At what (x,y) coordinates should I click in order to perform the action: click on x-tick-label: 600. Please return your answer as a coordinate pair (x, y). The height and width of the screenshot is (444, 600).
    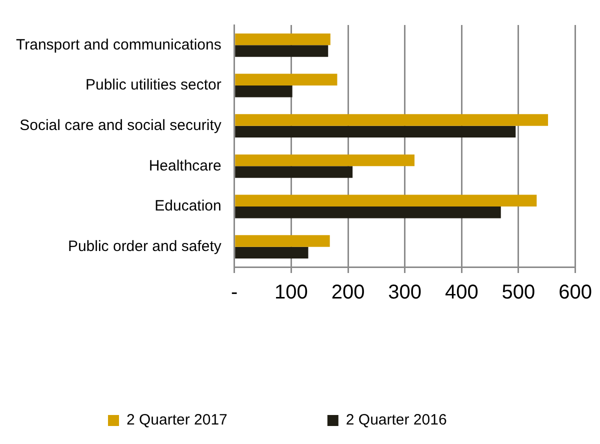
    Looking at the image, I should click on (575, 293).